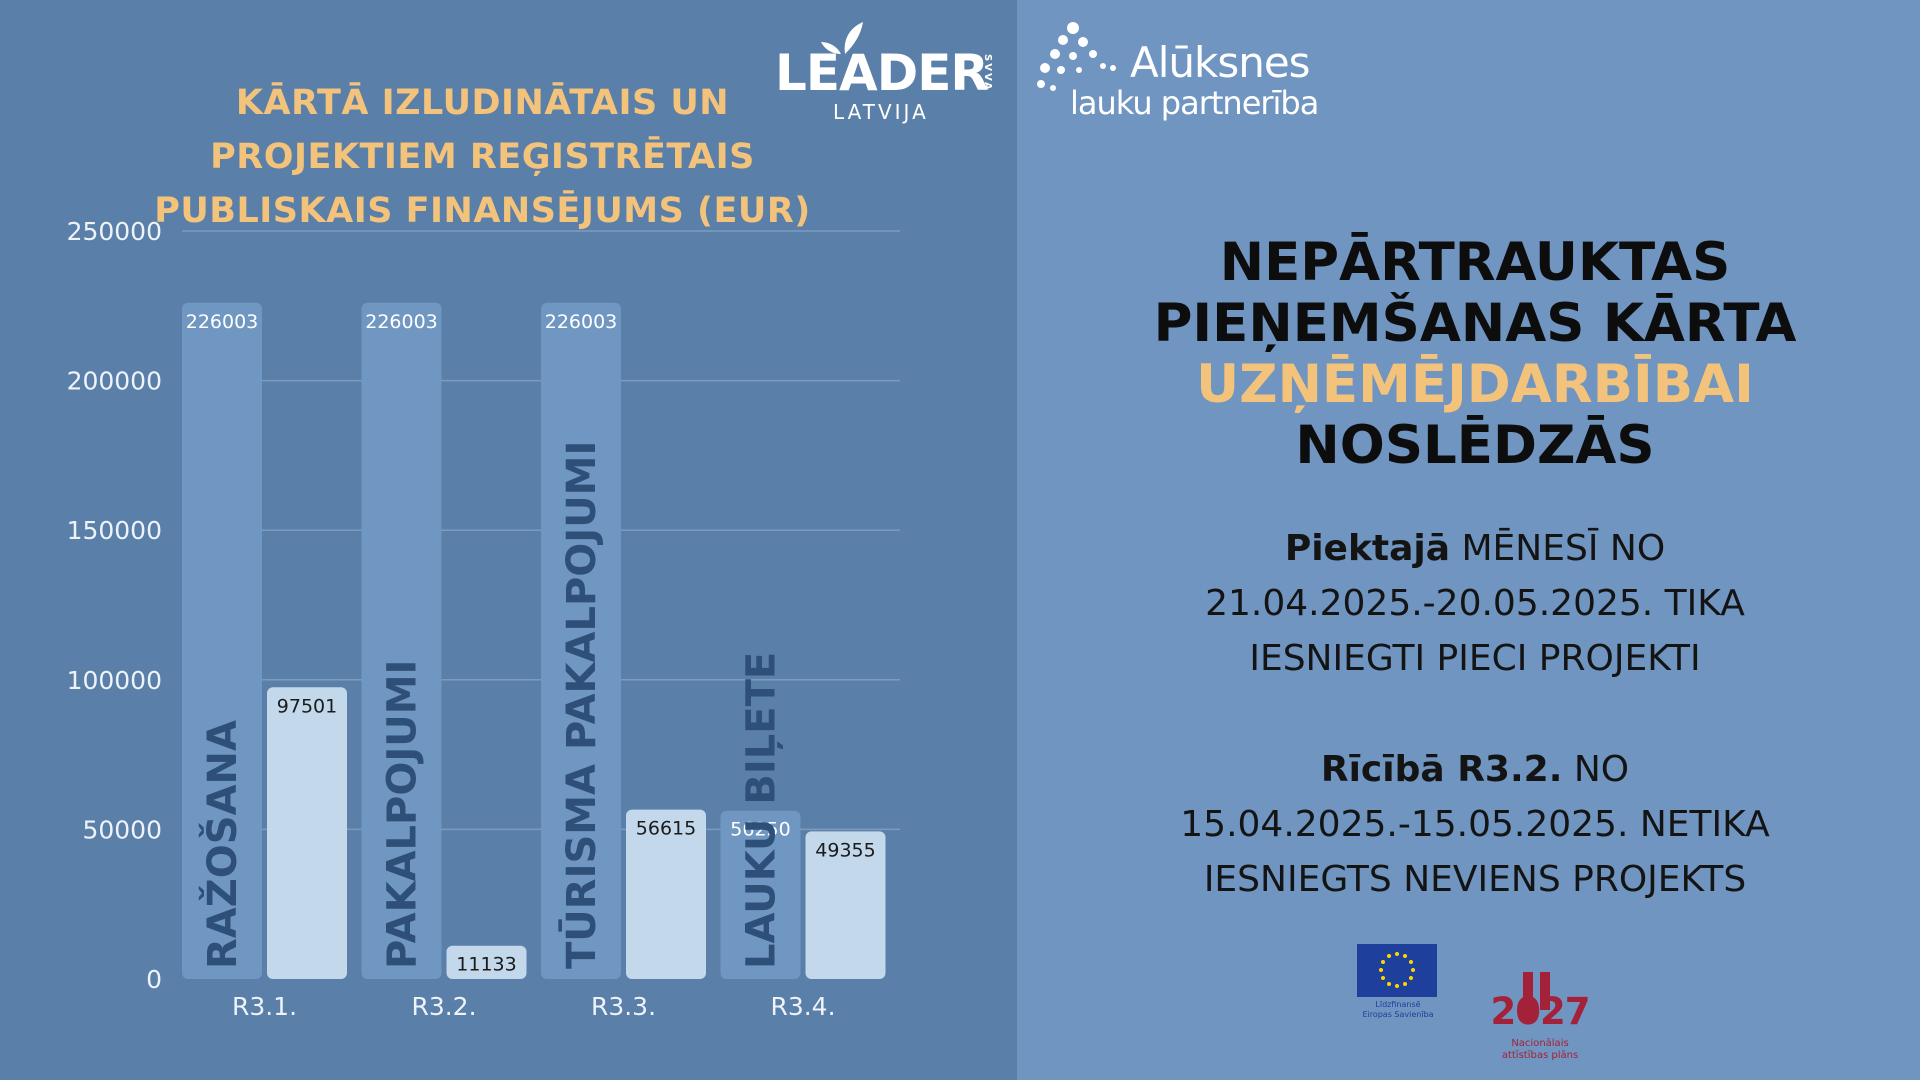 The image size is (1920, 1080). What do you see at coordinates (1475, 879) in the screenshot?
I see `info-2-line-3: IESNIEGTS NEVIENS PROJEKTS` at bounding box center [1475, 879].